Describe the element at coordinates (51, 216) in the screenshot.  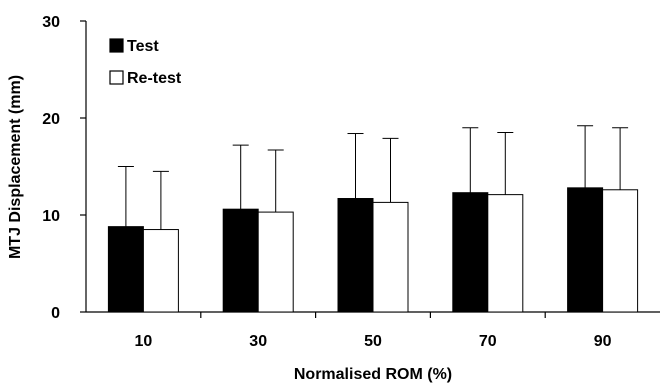
I see `y-tick-label: 10` at that location.